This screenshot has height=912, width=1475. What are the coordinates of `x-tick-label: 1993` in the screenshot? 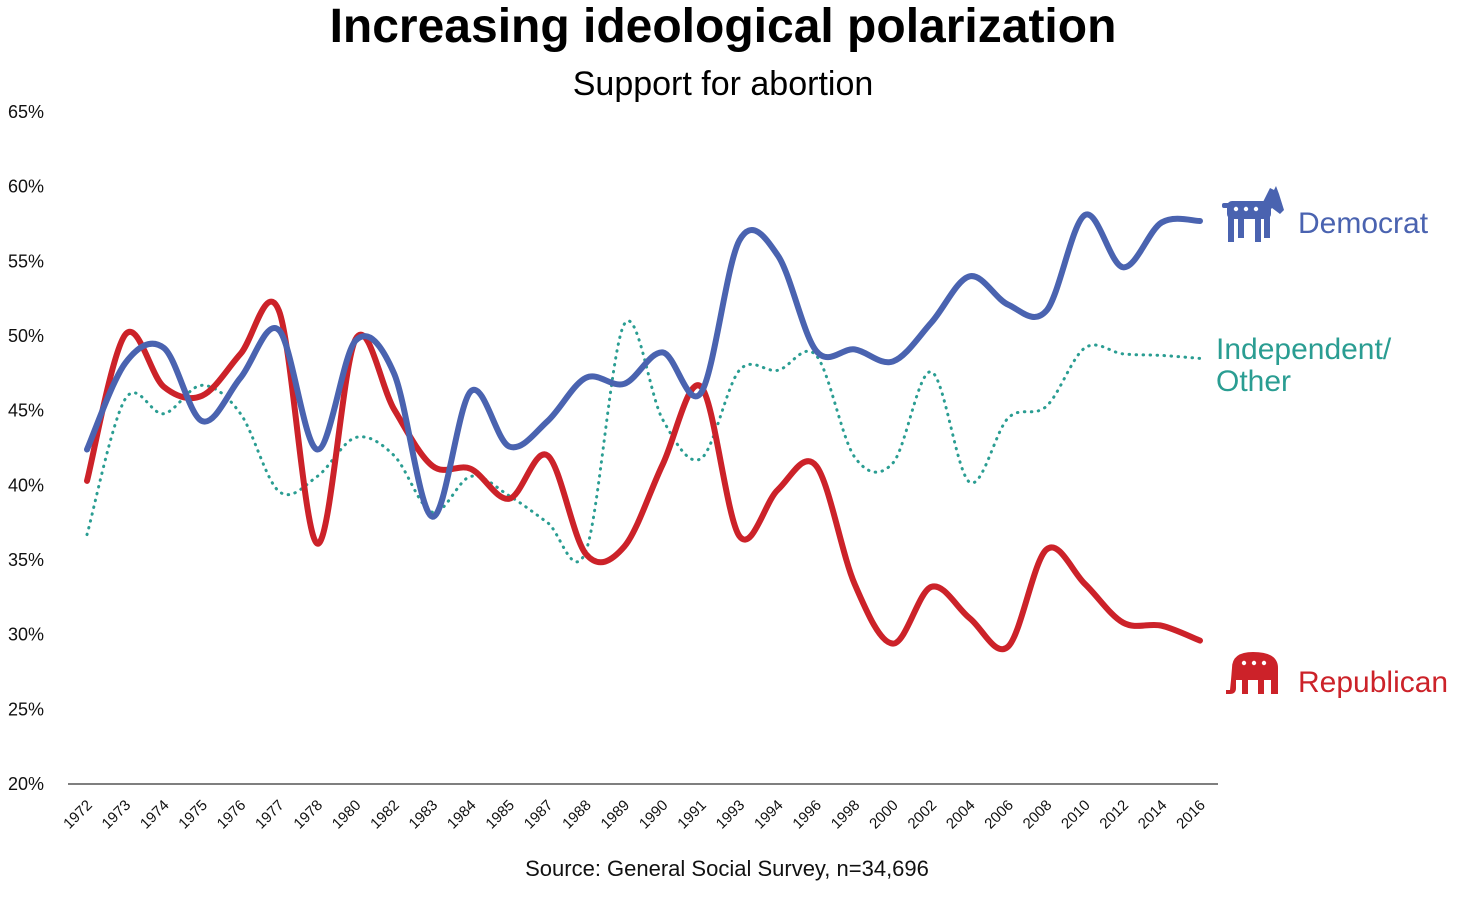 It's located at (731, 815).